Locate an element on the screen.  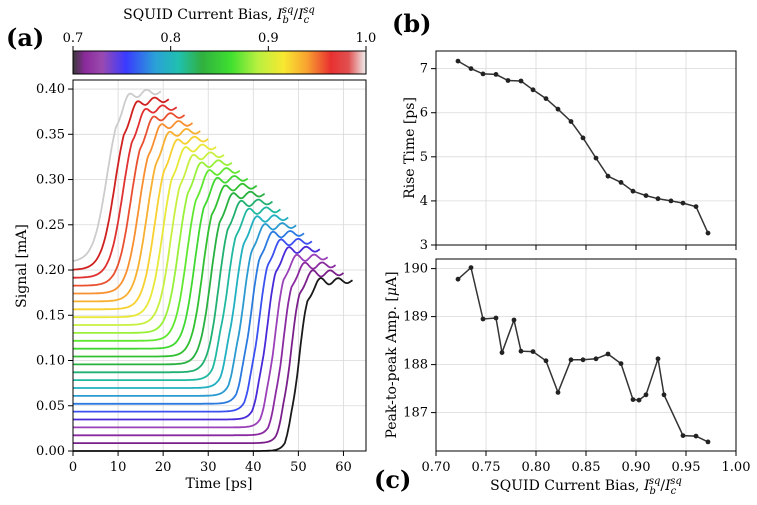
panel-label-b: (b) is located at coordinates (412, 23).